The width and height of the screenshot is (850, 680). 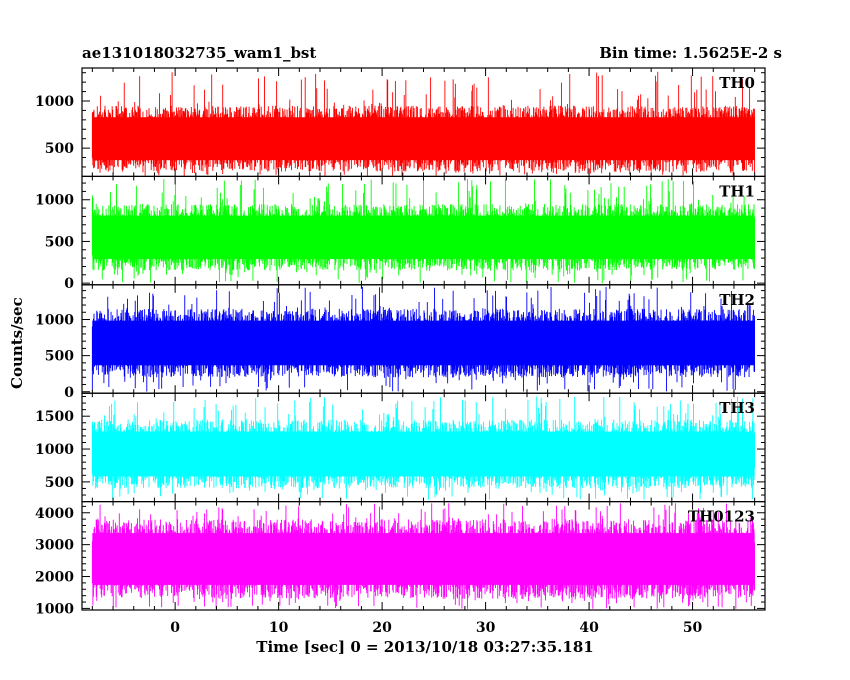 I want to click on panel-th3: 500 1000 1500 TH3, so click(x=400, y=447).